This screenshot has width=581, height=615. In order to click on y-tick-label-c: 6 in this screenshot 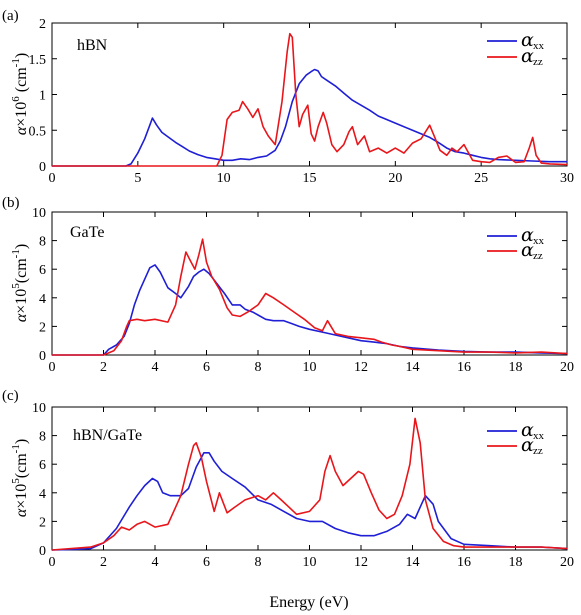, I will do `click(42, 465)`.